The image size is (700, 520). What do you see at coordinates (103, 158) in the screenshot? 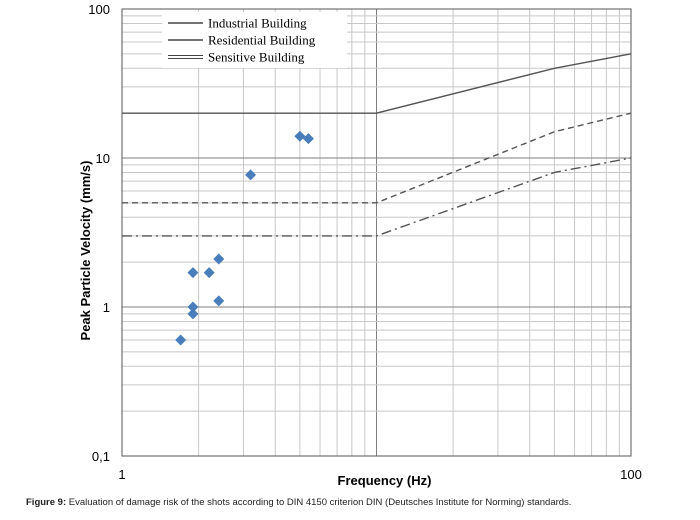
I see `y-tick-label: 10` at bounding box center [103, 158].